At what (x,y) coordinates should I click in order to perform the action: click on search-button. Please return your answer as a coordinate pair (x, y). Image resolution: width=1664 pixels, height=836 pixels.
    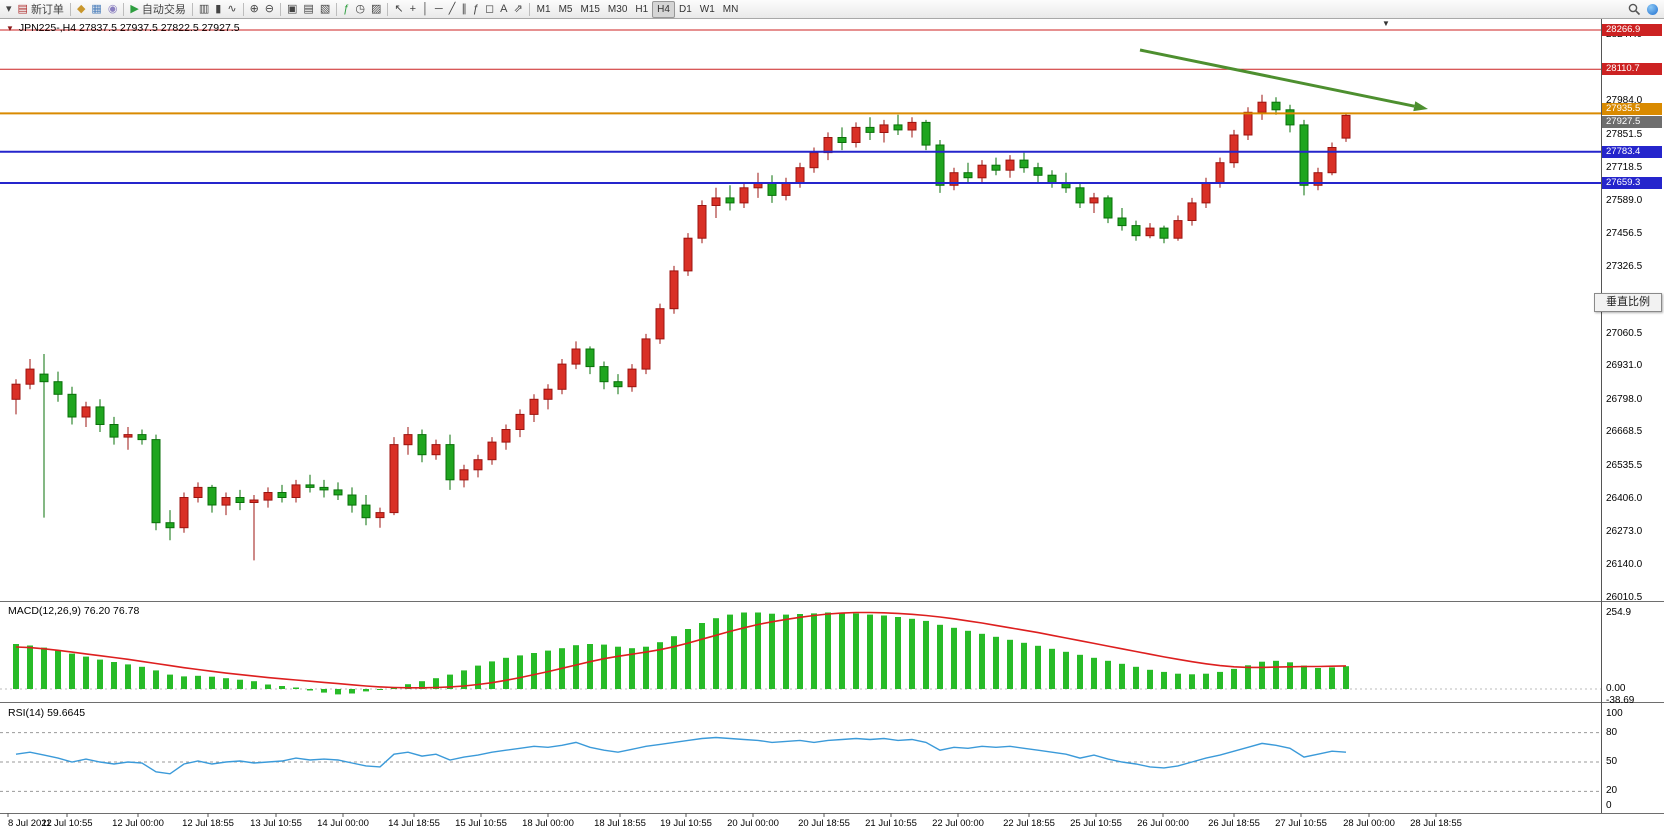
    Looking at the image, I should click on (1634, 9).